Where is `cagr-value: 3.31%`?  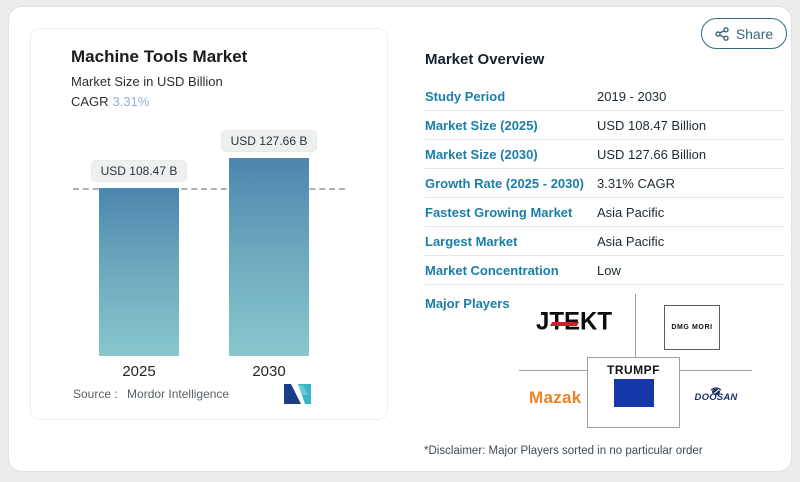 cagr-value: 3.31% is located at coordinates (131, 101).